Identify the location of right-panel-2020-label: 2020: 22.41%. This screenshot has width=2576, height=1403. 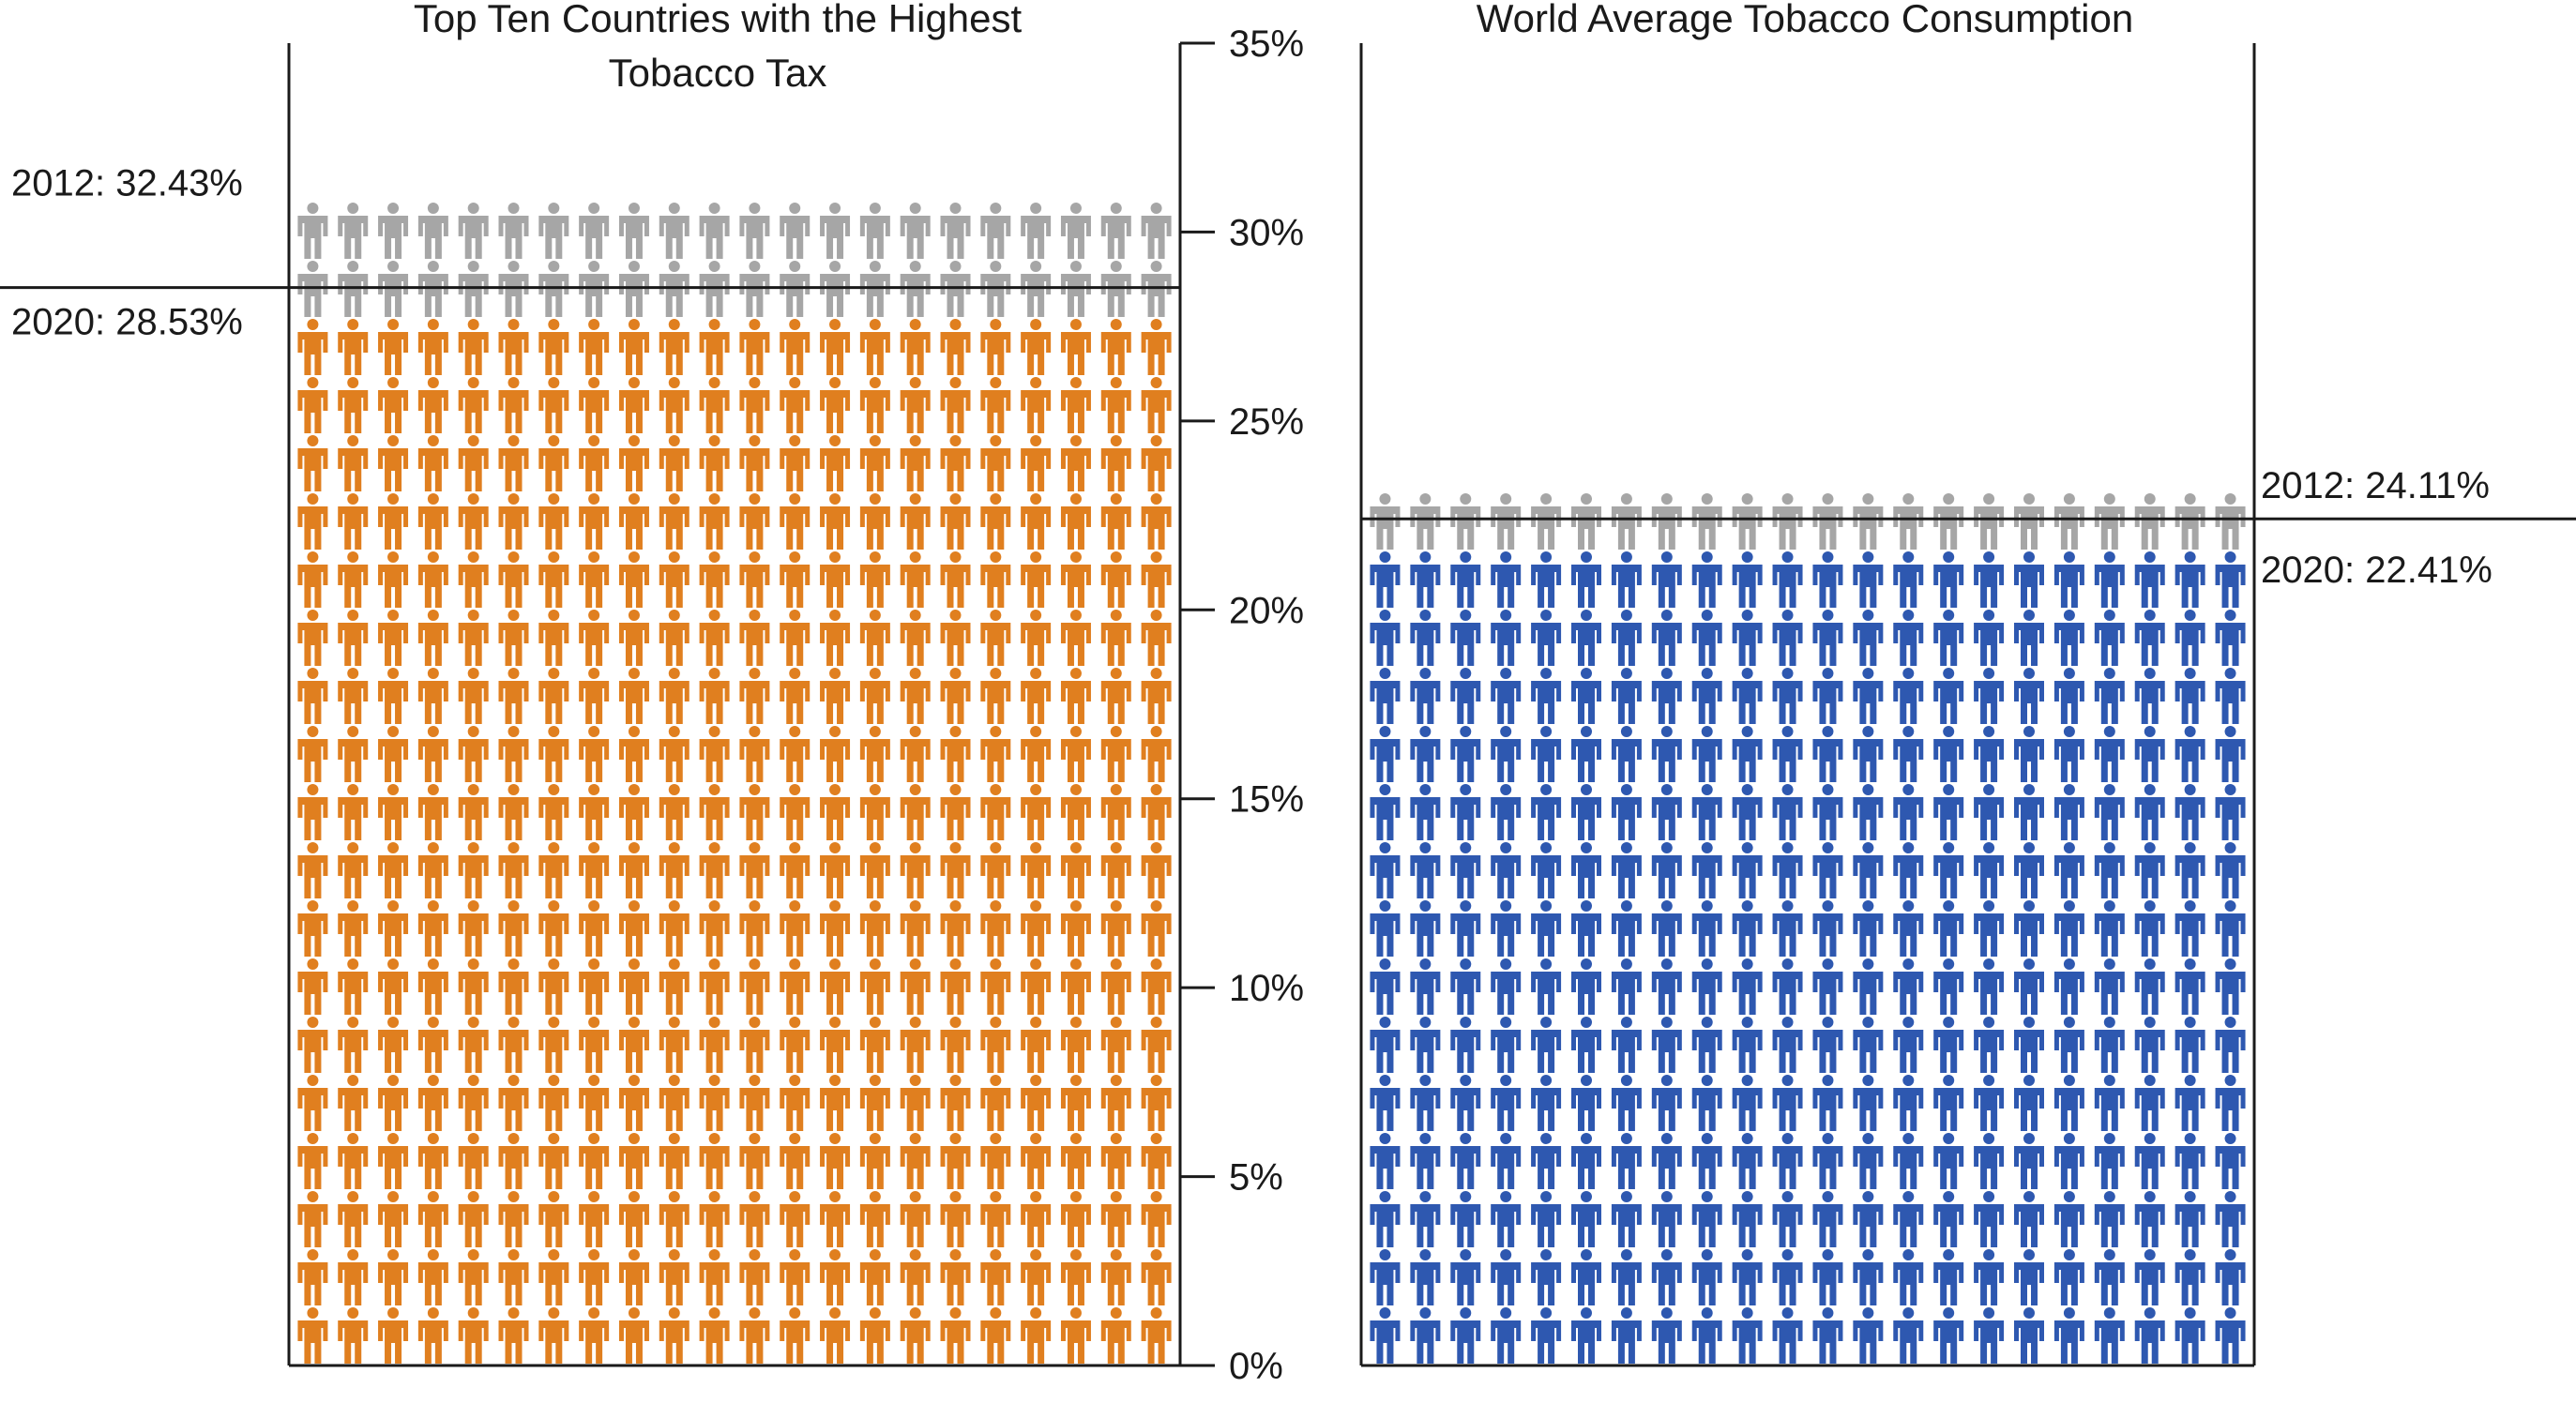
(2377, 570).